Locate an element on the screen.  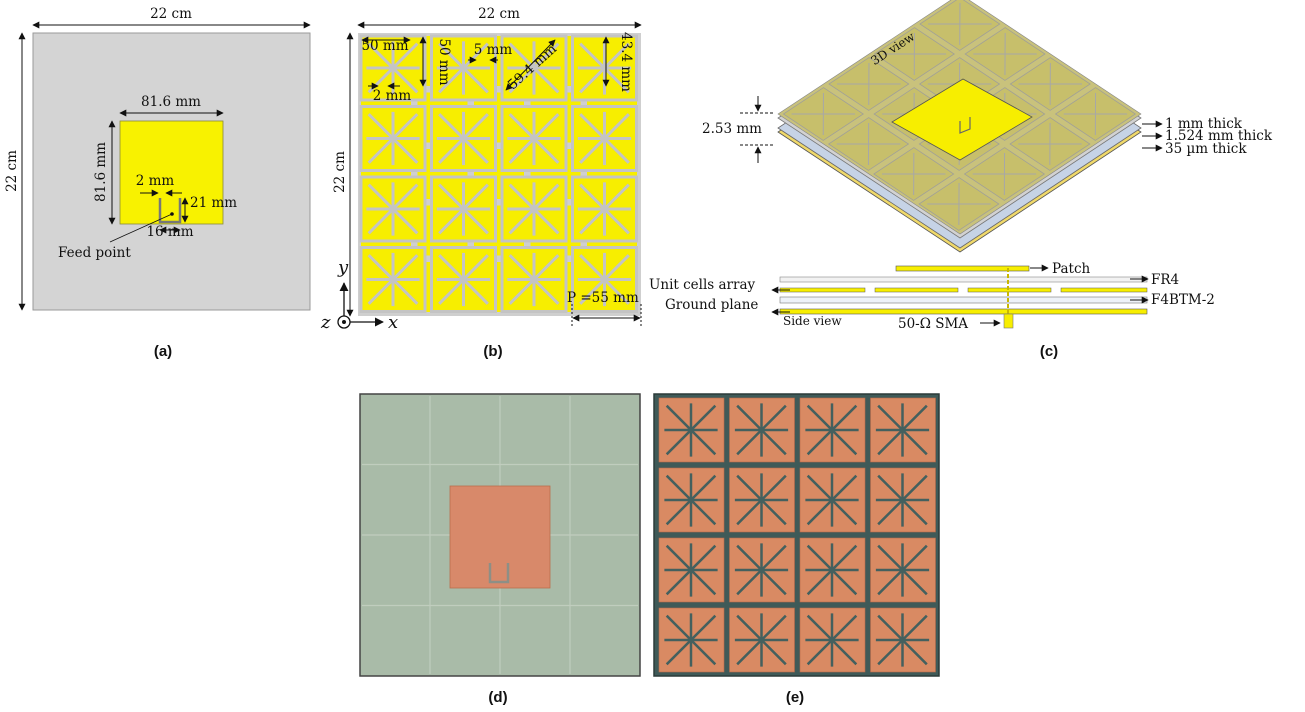
axis-y-label: y is located at coordinates (343, 267).